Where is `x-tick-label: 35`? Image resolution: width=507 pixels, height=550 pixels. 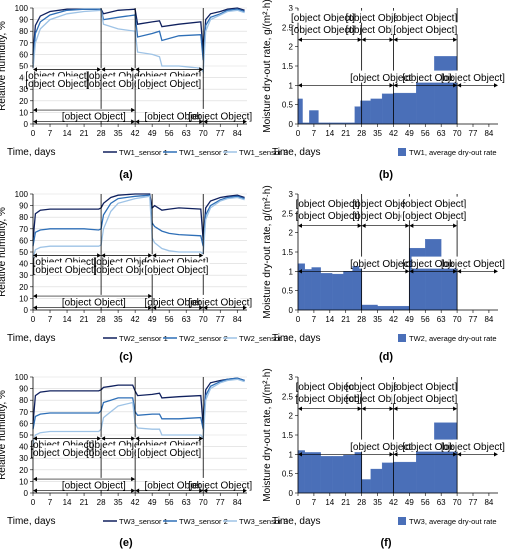
x-tick-label: 35 is located at coordinates (377, 133).